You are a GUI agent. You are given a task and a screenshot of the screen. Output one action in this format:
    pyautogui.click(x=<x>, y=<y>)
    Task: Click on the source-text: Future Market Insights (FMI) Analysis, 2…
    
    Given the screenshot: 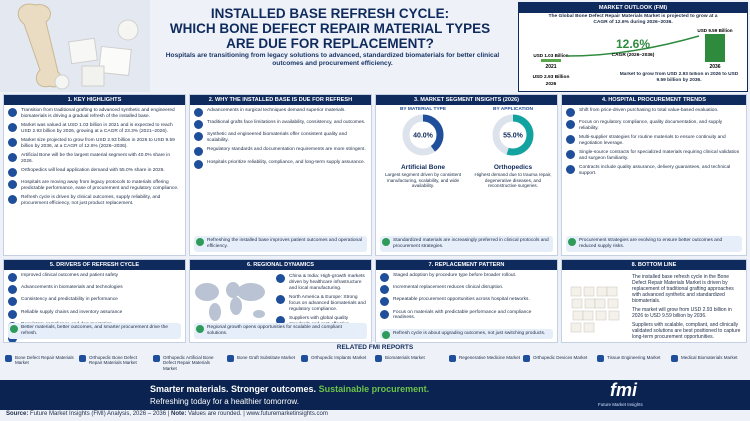 What is the action you would take?
    pyautogui.click(x=100, y=414)
    